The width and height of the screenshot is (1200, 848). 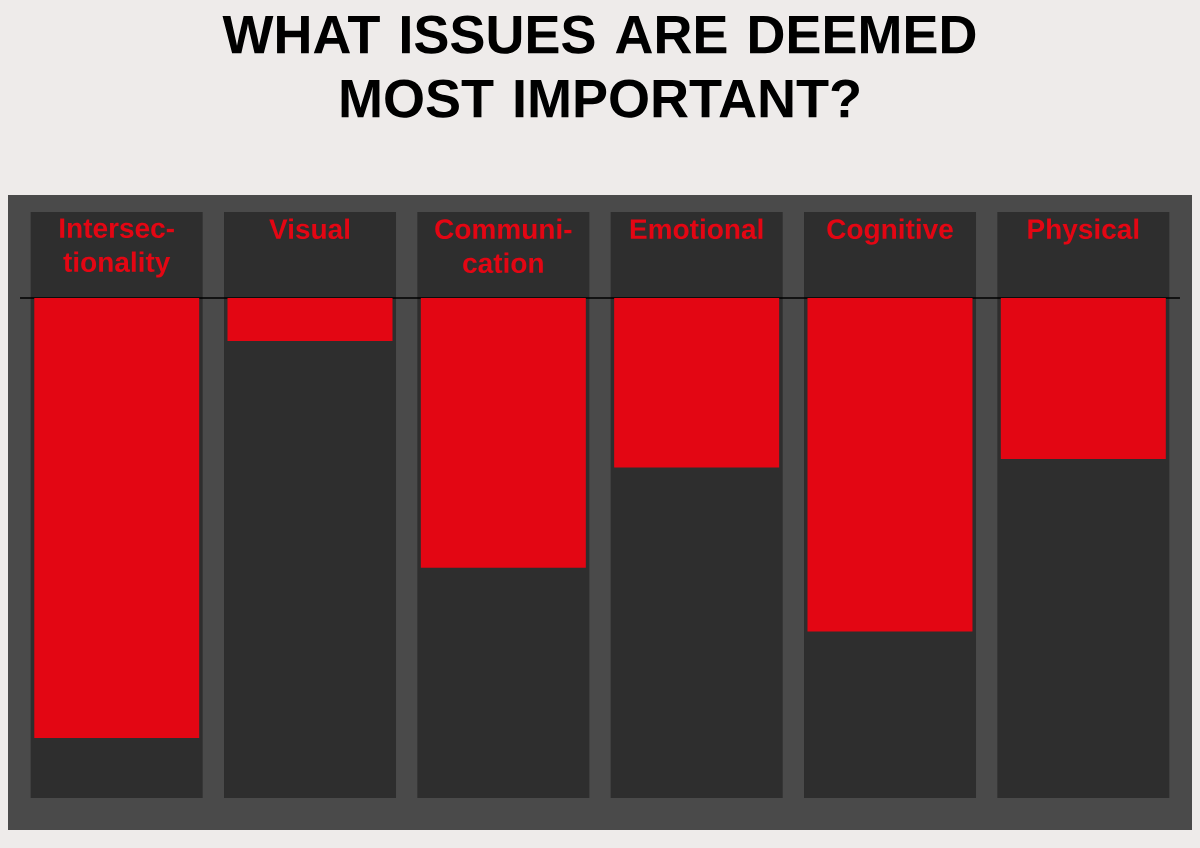 I want to click on x-tick-label: Cognitive, so click(x=890, y=231).